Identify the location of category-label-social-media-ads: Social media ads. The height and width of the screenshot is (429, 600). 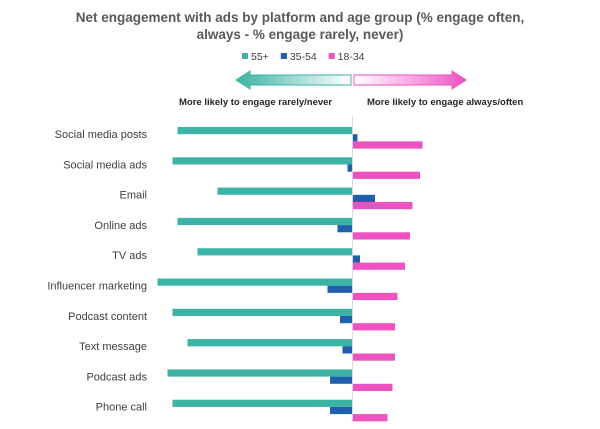
(105, 165).